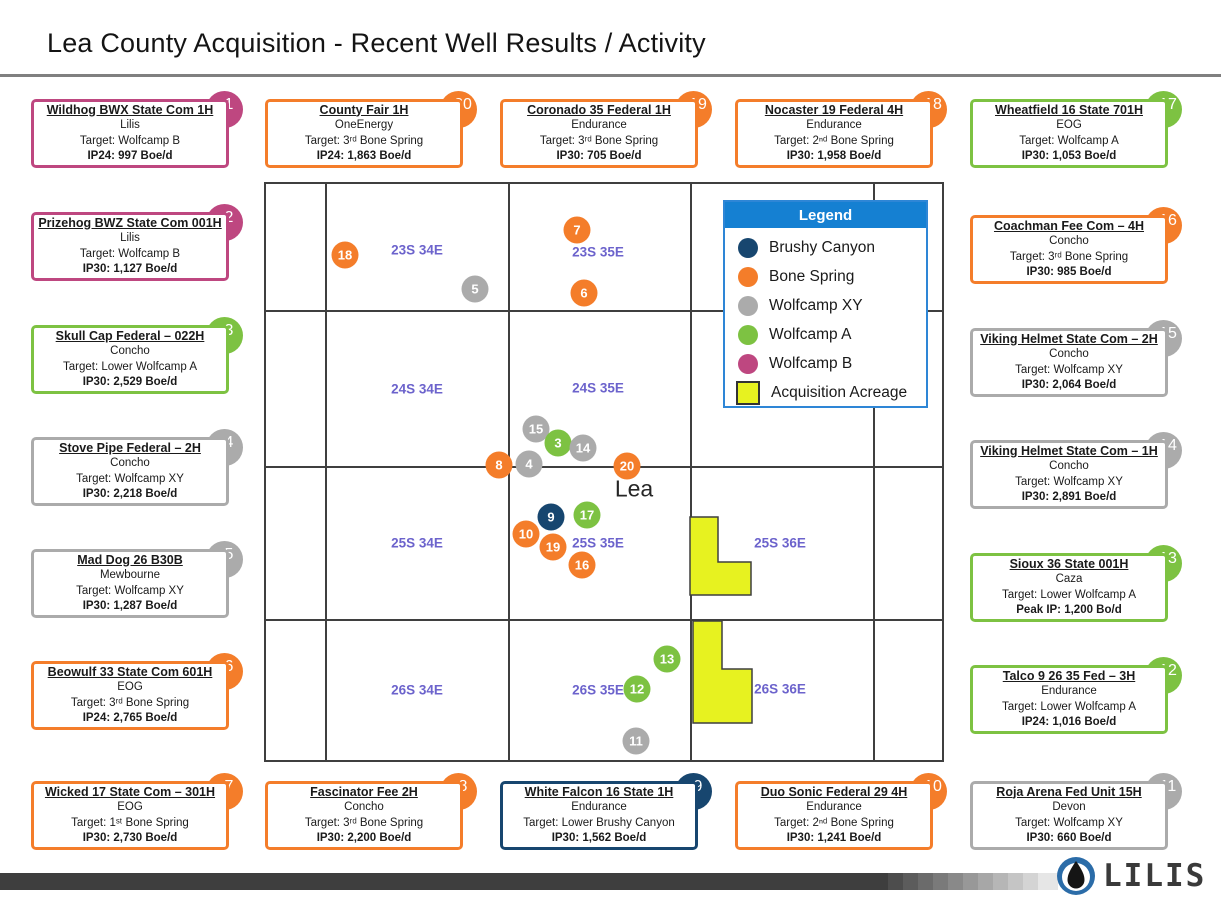  What do you see at coordinates (130, 671) in the screenshot?
I see `card-well-name: Beowulf 33 State Com 601H` at bounding box center [130, 671].